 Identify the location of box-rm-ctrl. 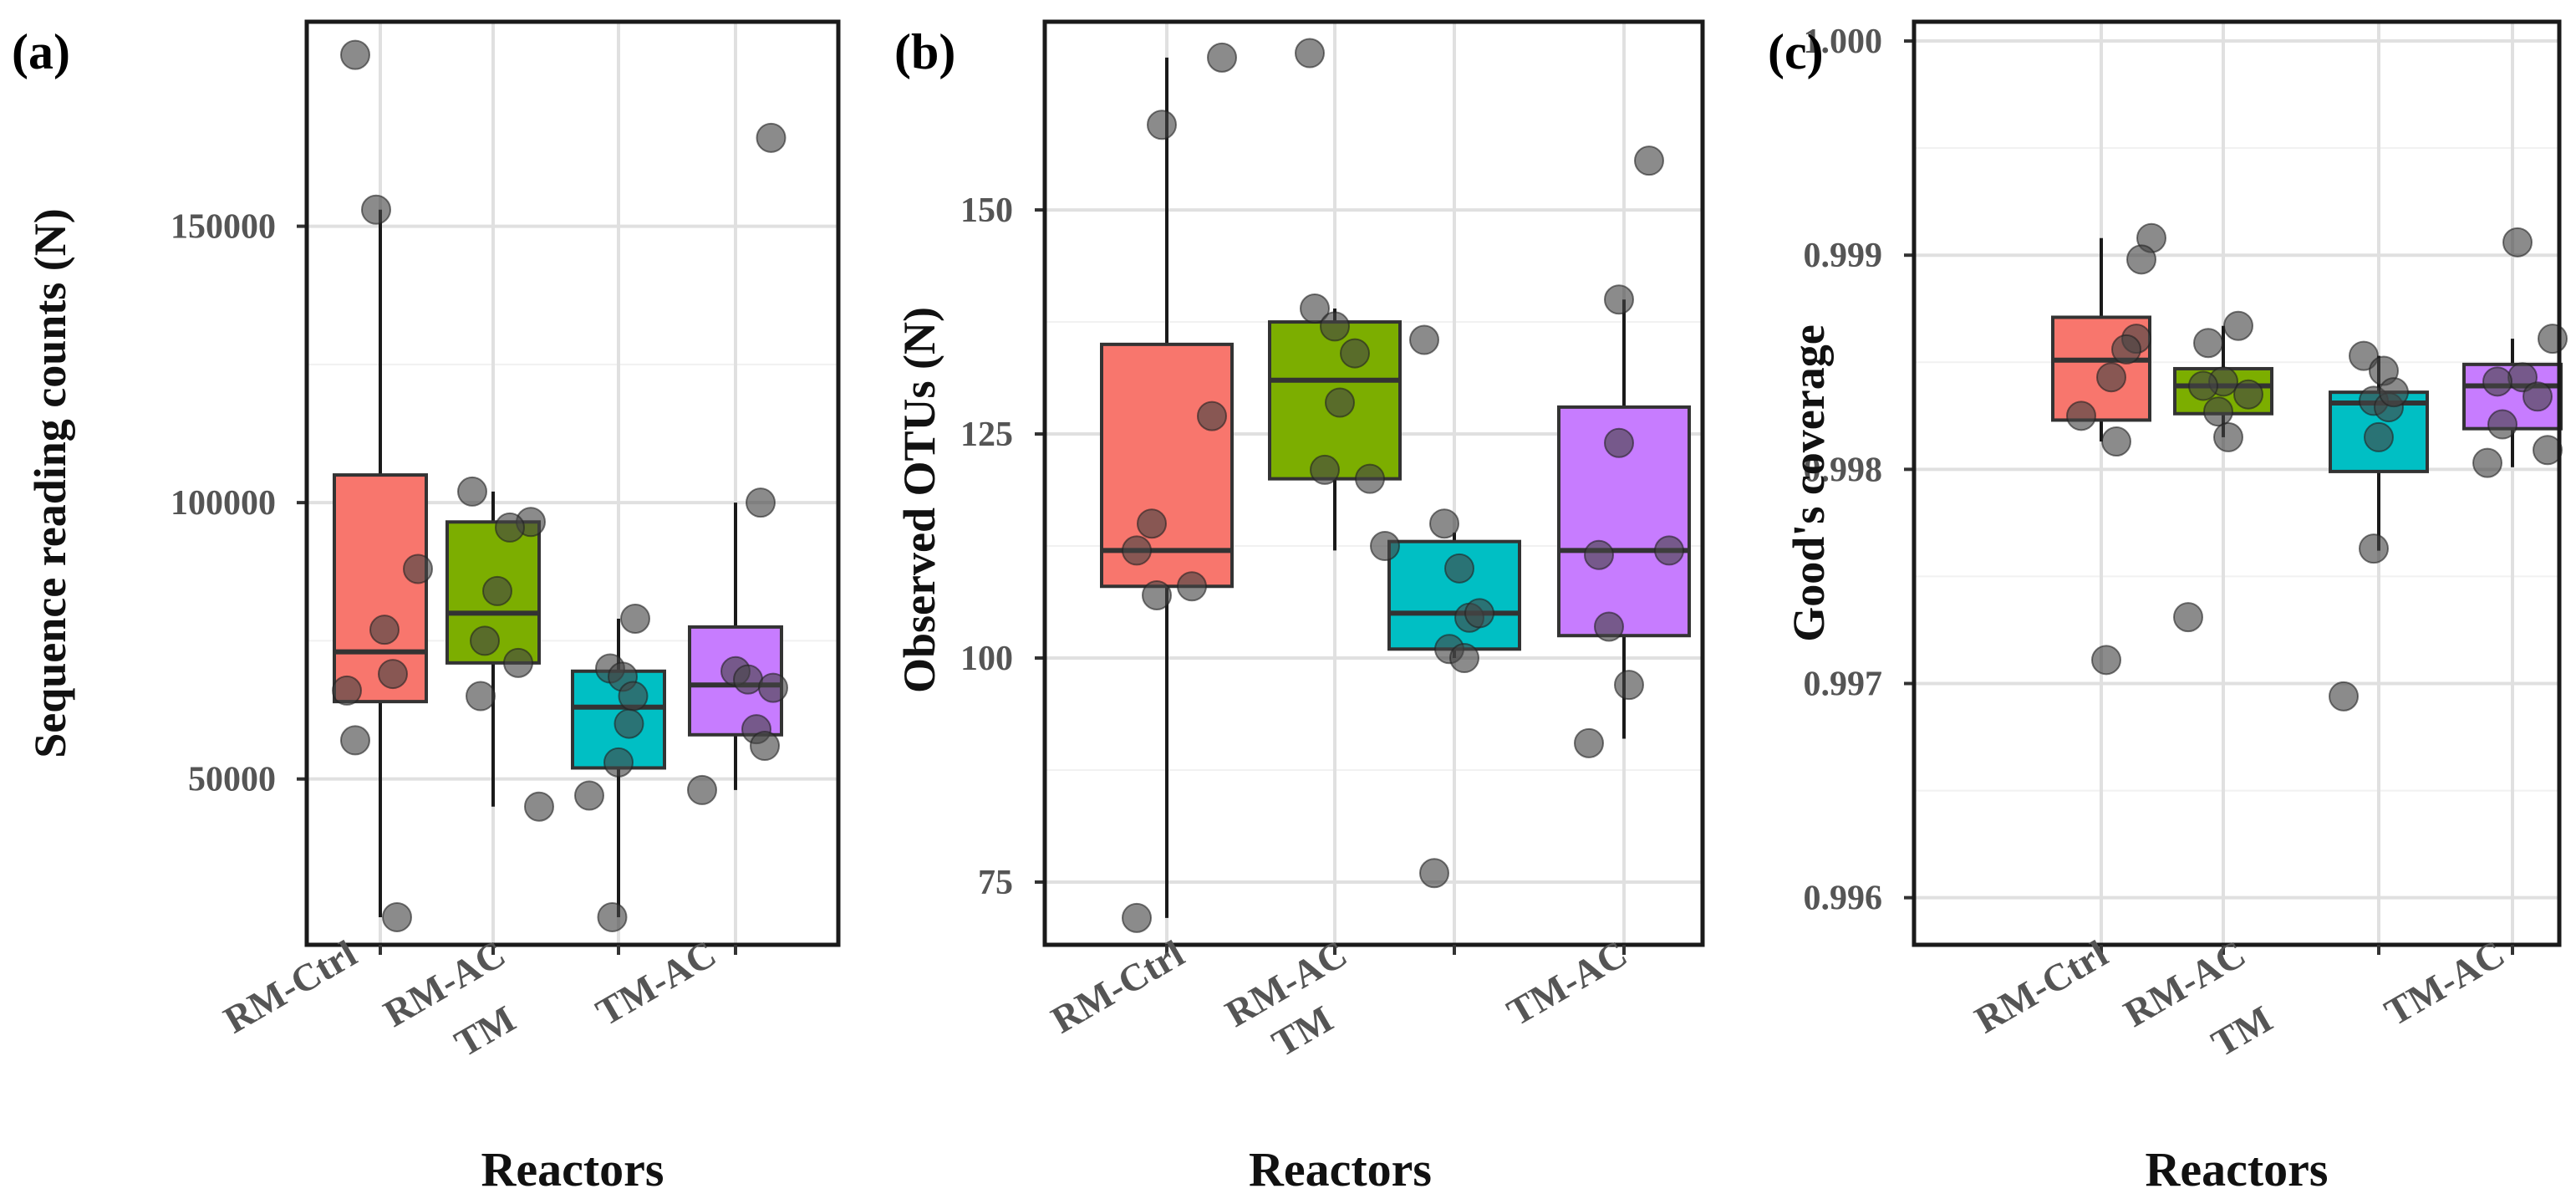
(380, 588).